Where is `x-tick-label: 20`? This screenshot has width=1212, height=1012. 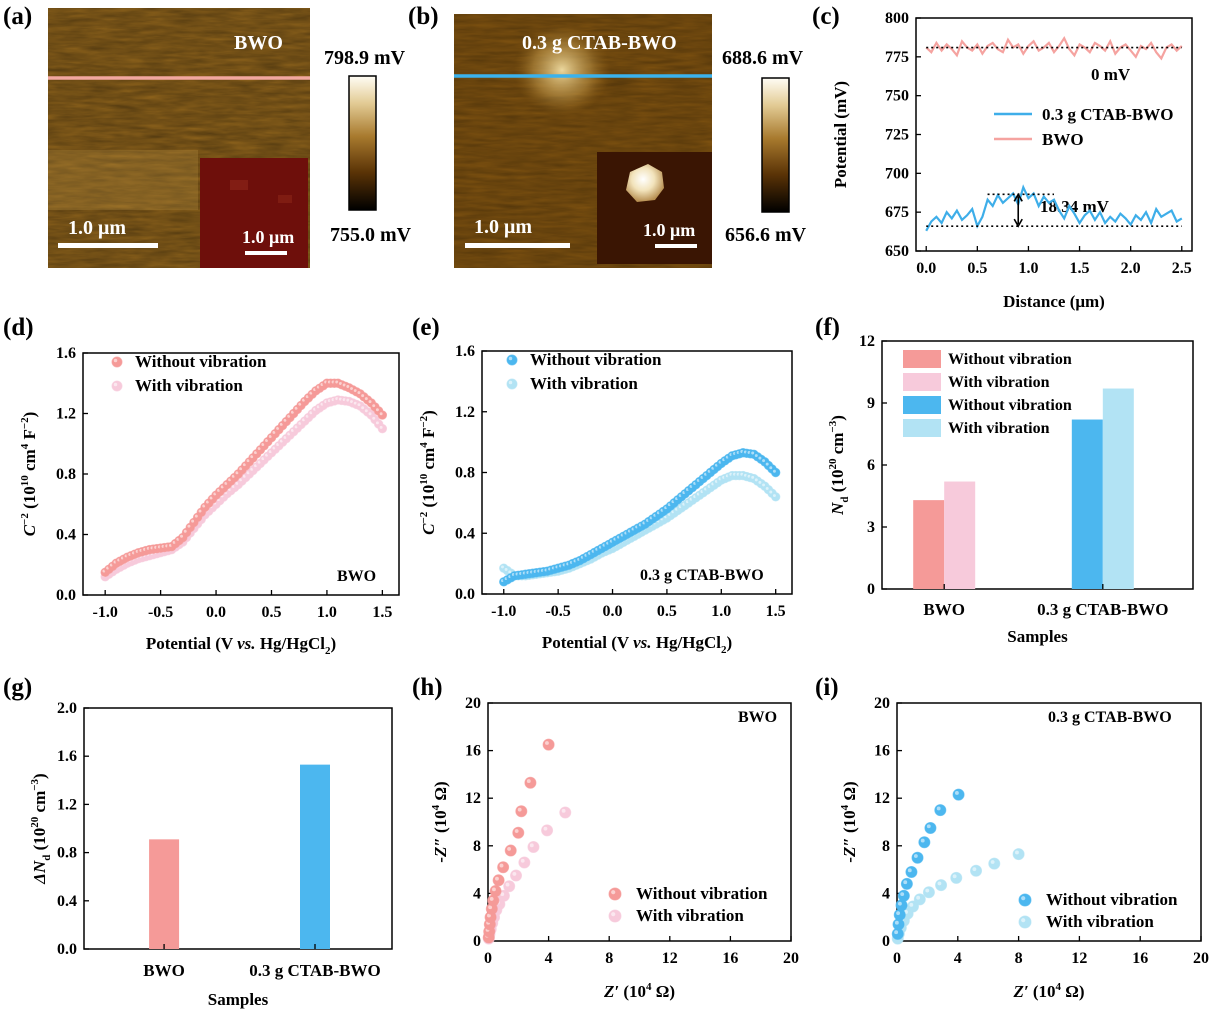
x-tick-label: 20 is located at coordinates (1201, 958).